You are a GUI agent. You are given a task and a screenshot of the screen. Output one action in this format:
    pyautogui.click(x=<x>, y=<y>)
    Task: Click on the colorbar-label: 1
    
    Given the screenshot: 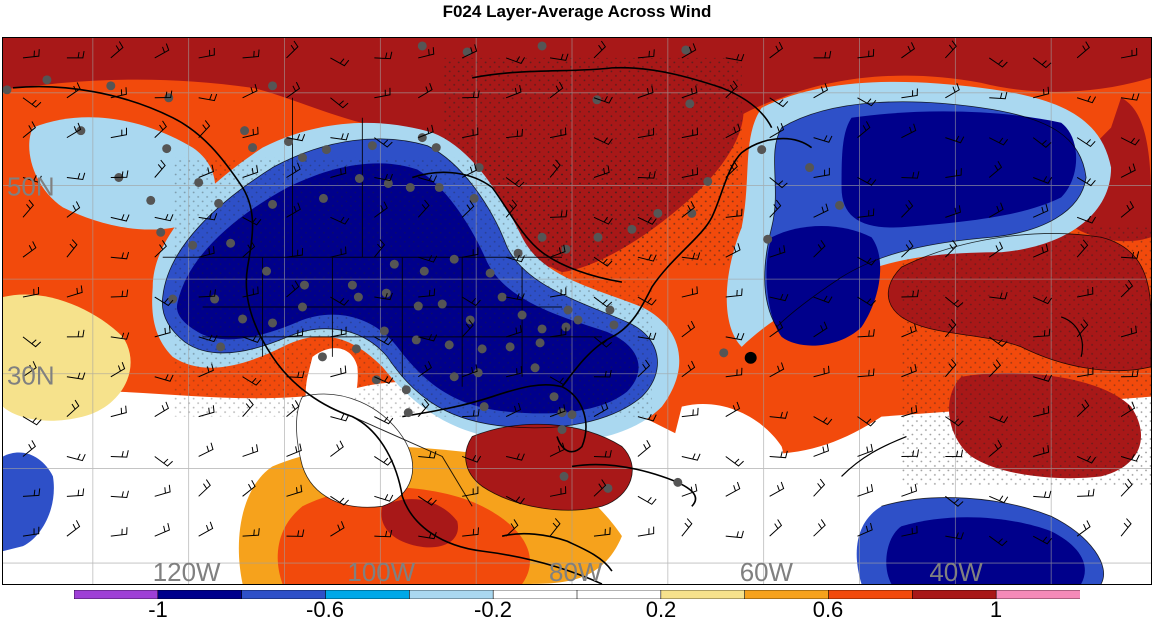 What is the action you would take?
    pyautogui.click(x=996, y=609)
    